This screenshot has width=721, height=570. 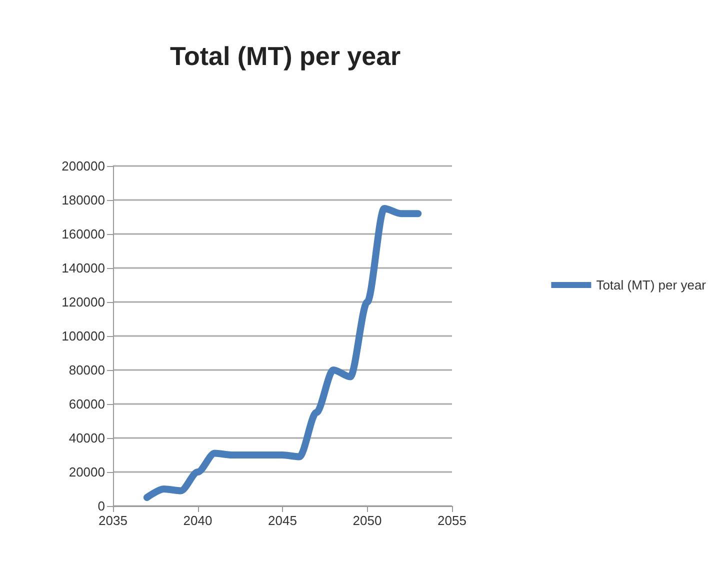 I want to click on y-tick-label: 100000, so click(x=83, y=336).